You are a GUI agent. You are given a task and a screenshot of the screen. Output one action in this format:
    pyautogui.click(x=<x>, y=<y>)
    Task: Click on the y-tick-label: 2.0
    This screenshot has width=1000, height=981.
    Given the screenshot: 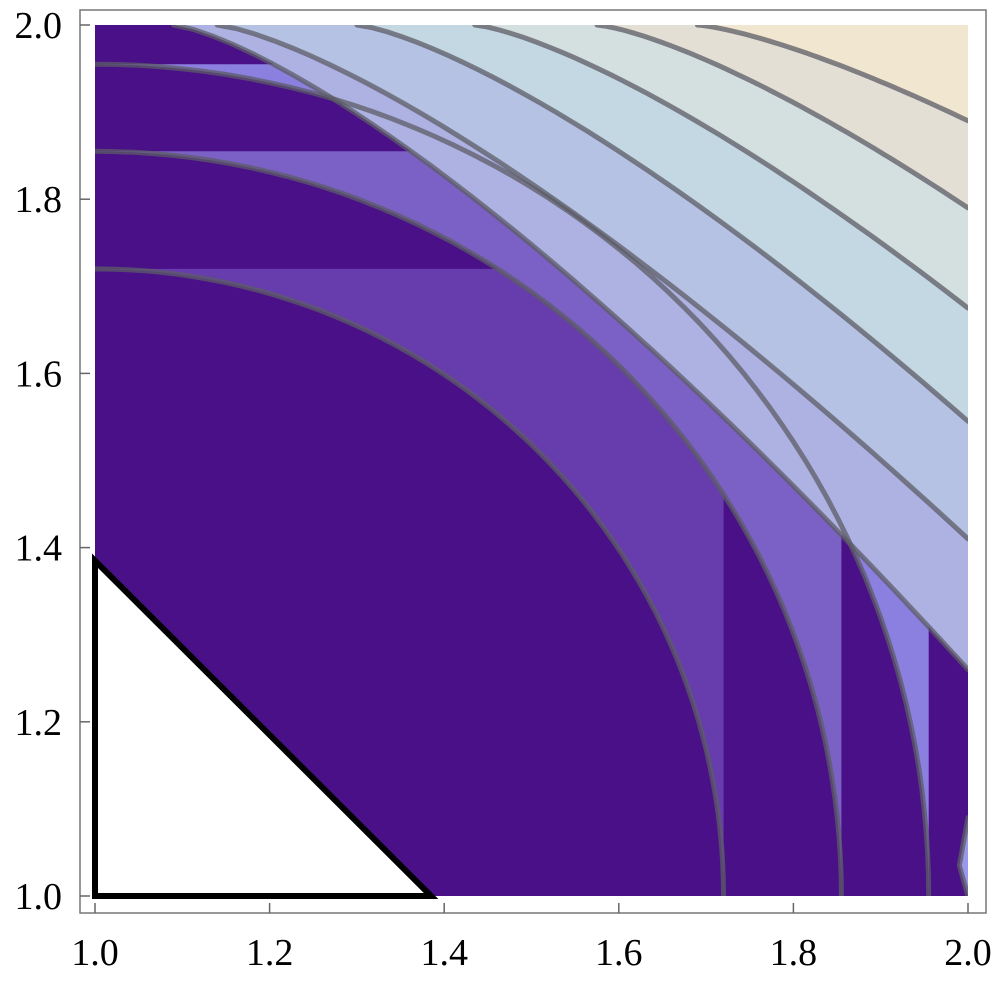 What is the action you would take?
    pyautogui.click(x=39, y=26)
    